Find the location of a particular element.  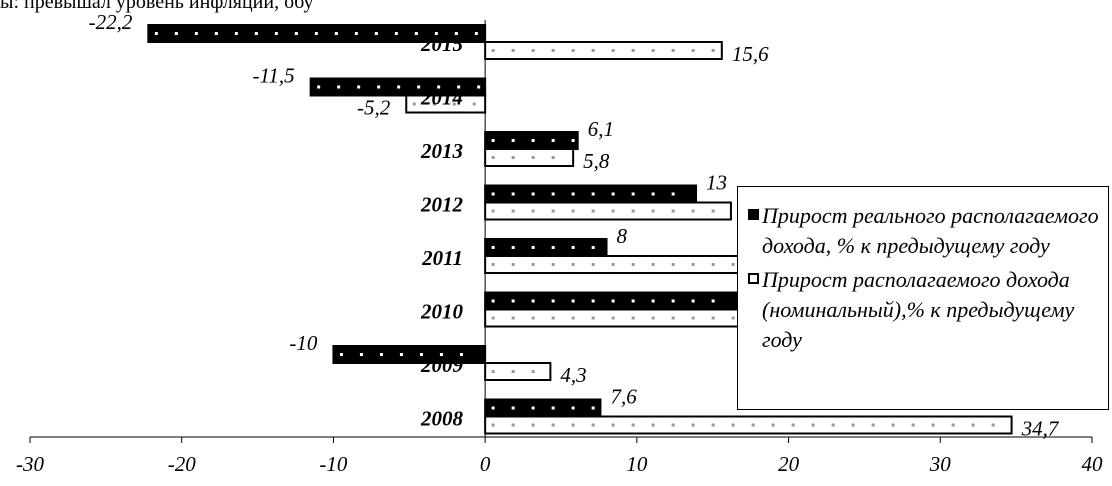

value-label-real: -10 is located at coordinates (303, 343).